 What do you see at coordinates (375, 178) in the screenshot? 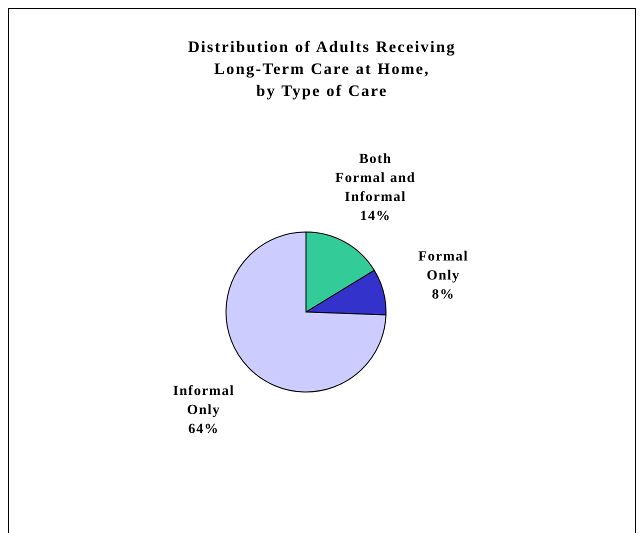
I see `slice-label: Both Formal and Informal` at bounding box center [375, 178].